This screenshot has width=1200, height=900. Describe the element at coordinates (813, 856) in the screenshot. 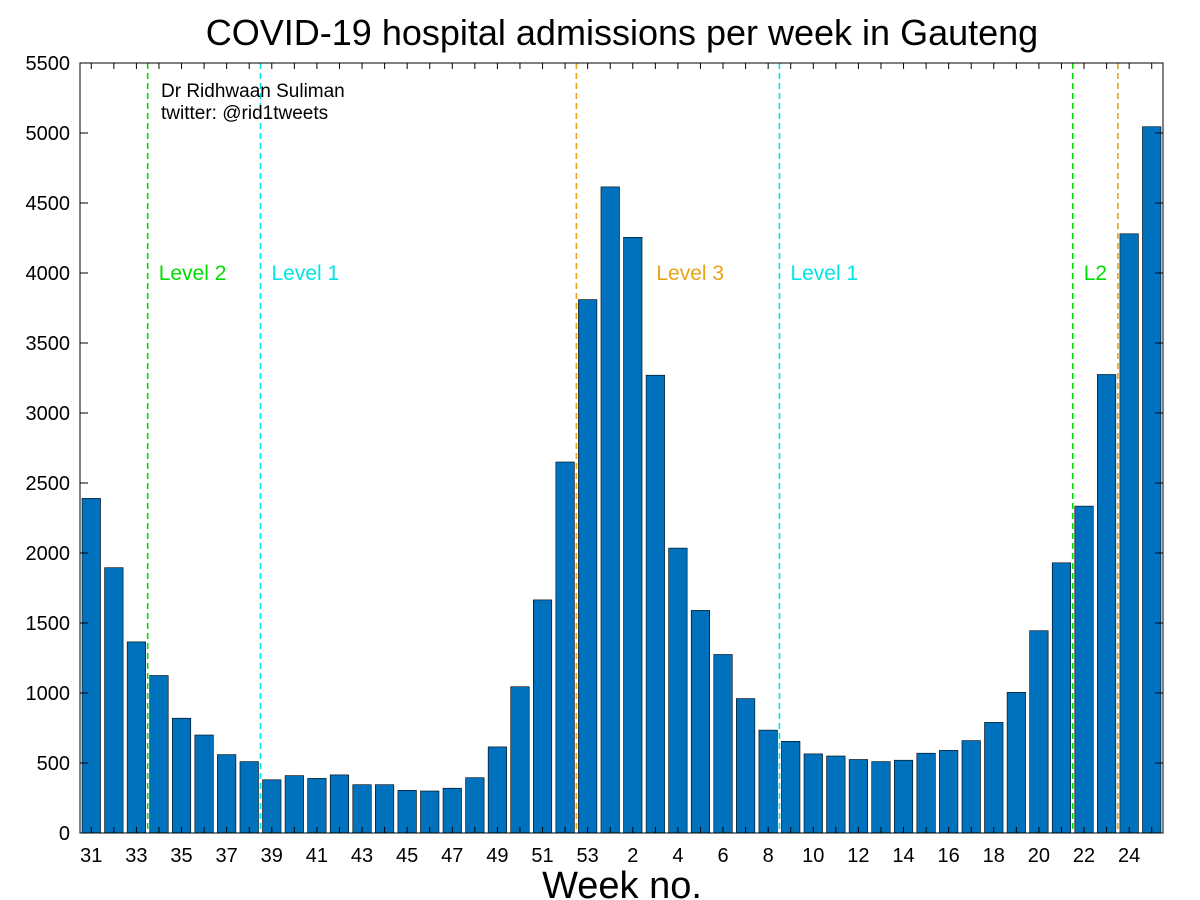

I see `x-tick-label: 10` at that location.